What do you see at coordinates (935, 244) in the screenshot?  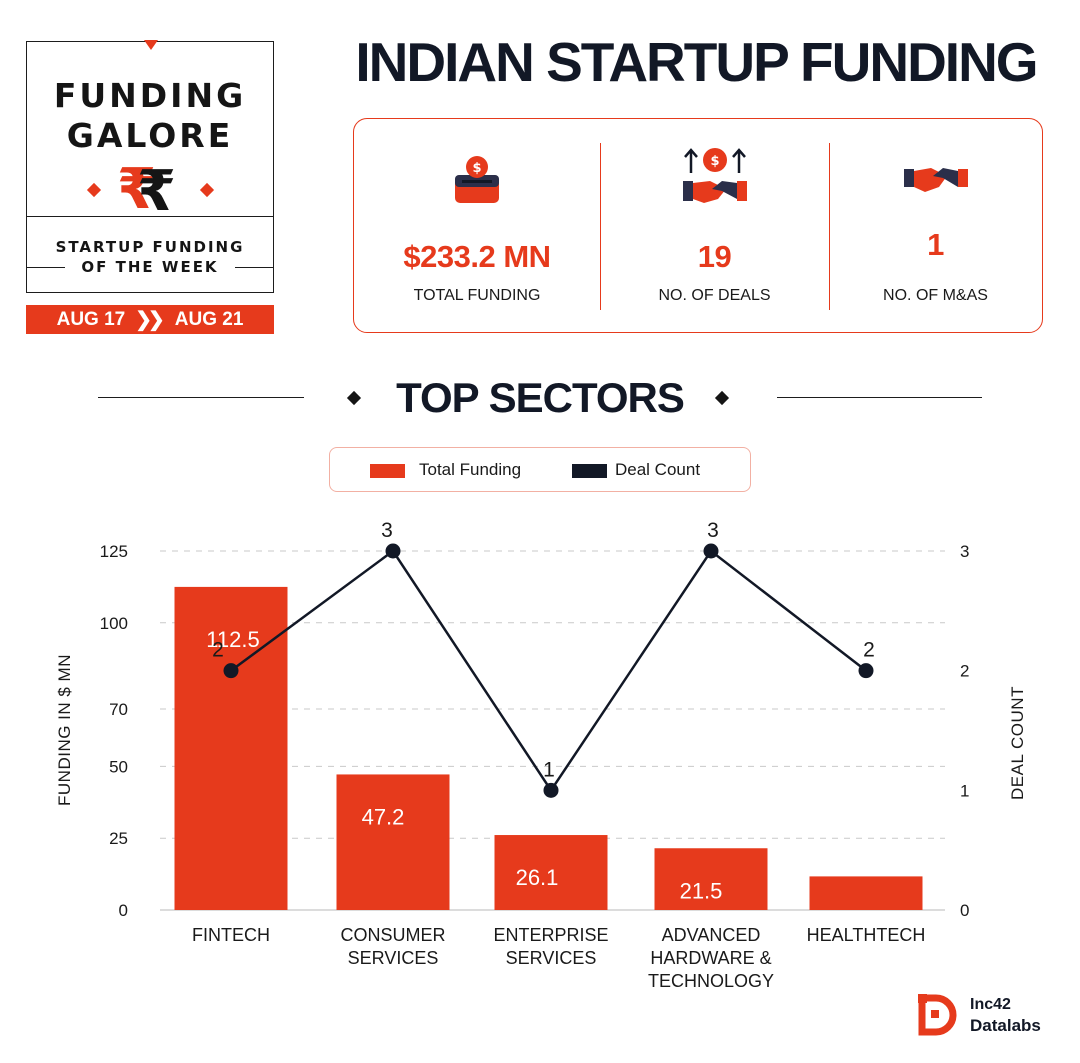 I see `stat-value: 1` at bounding box center [935, 244].